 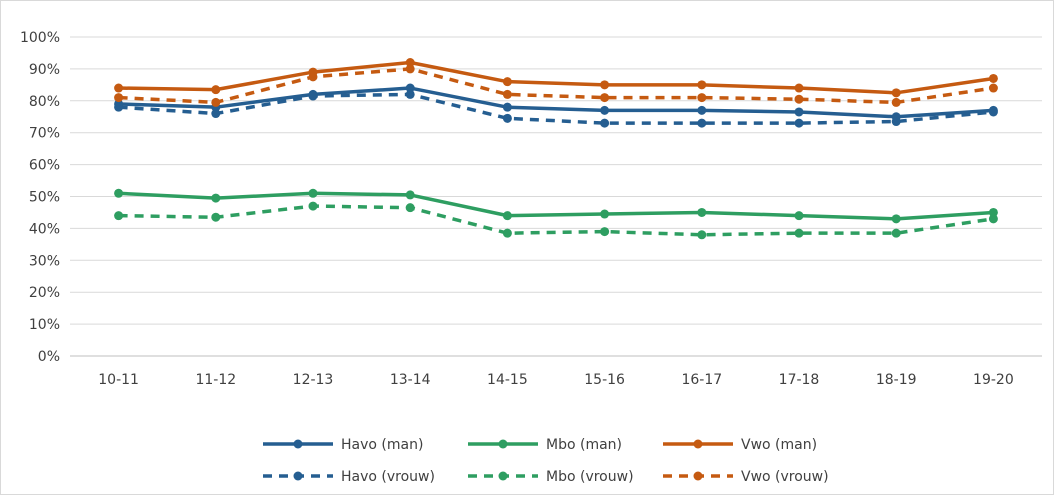 I want to click on series-vwo-man, so click(x=556, y=78).